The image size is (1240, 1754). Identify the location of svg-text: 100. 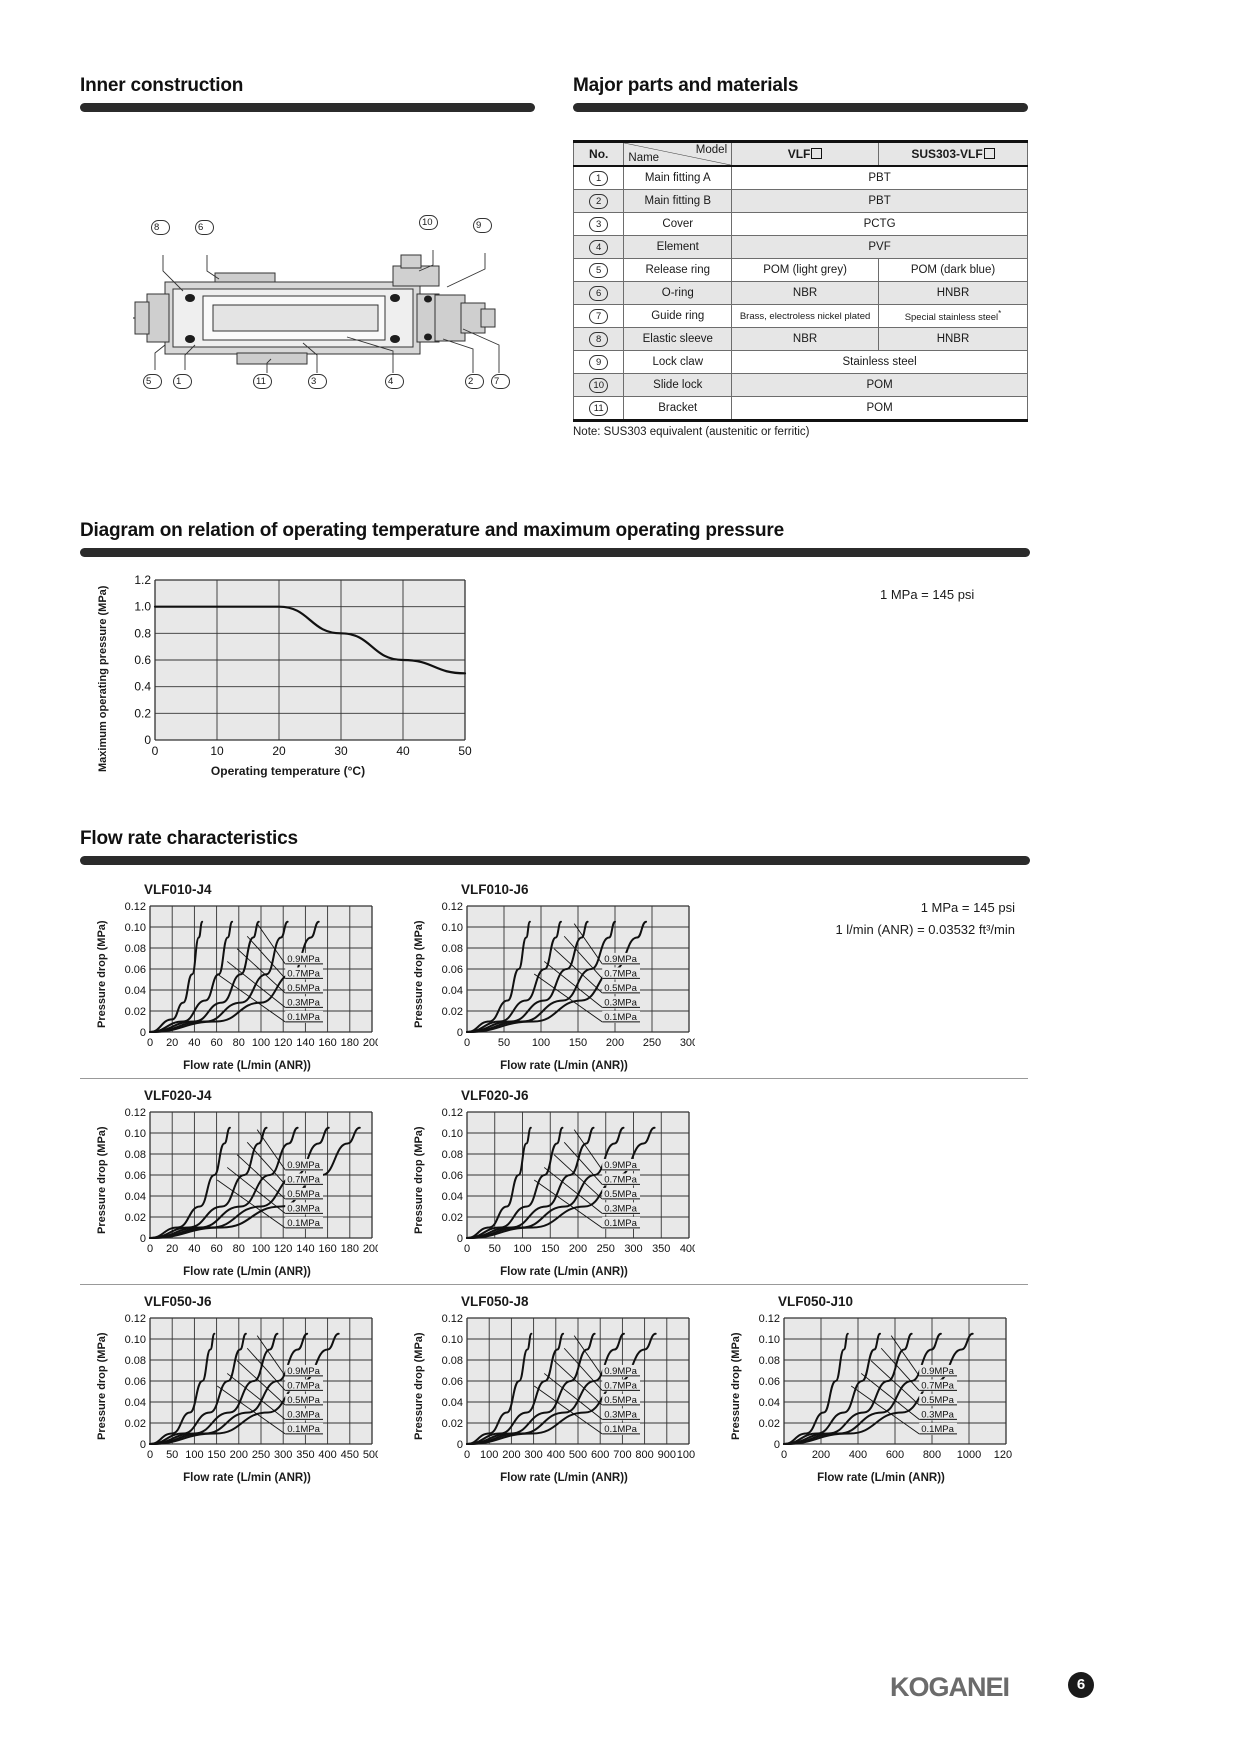
(489, 1455).